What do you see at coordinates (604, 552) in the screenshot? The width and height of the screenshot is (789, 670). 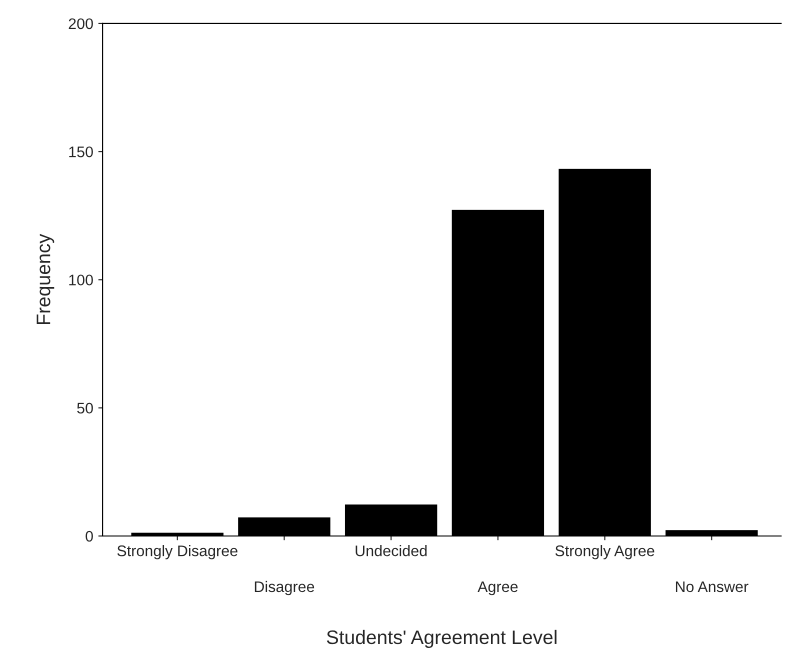 I see `x-tick-label: Strongly Agree` at bounding box center [604, 552].